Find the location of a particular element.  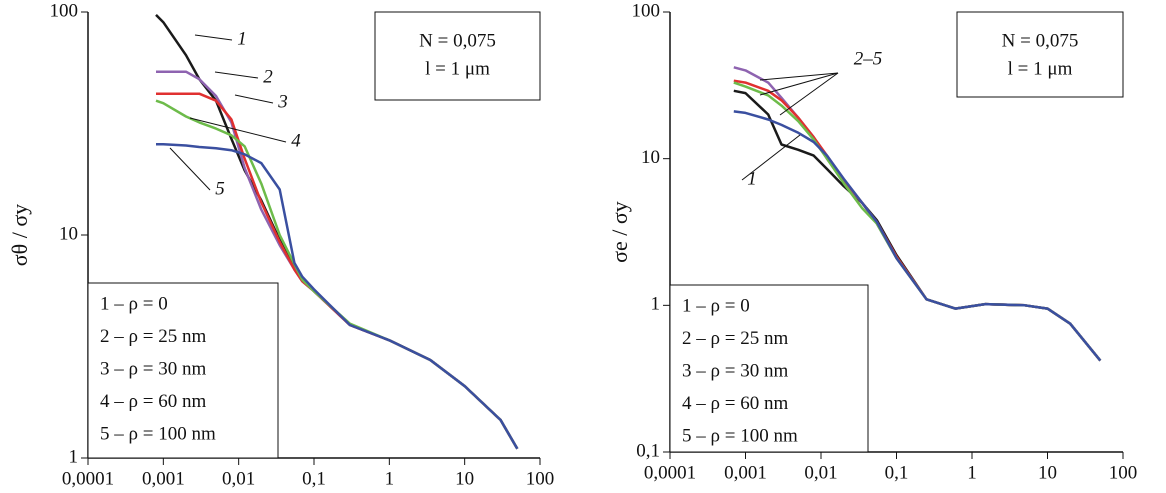

curve-label: 2–5 is located at coordinates (868, 58).